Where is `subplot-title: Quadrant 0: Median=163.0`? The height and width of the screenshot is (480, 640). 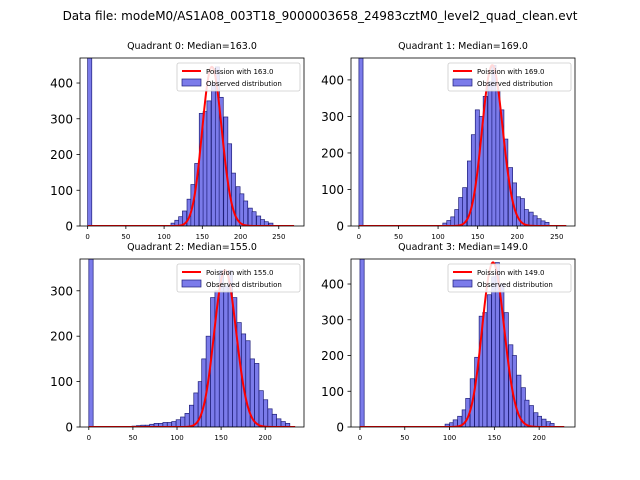
subplot-title: Quadrant 0: Median=163.0 is located at coordinates (192, 46).